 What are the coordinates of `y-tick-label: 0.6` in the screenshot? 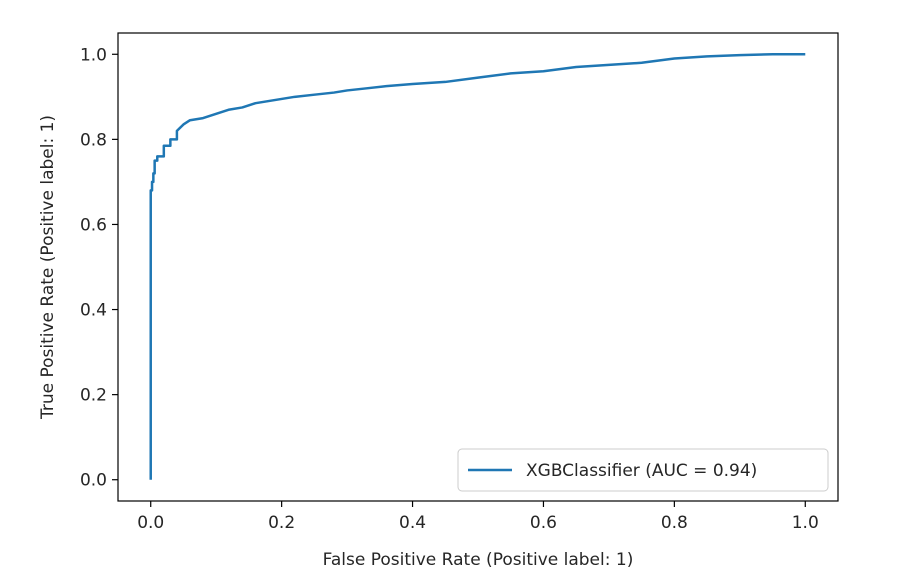 It's located at (93, 225).